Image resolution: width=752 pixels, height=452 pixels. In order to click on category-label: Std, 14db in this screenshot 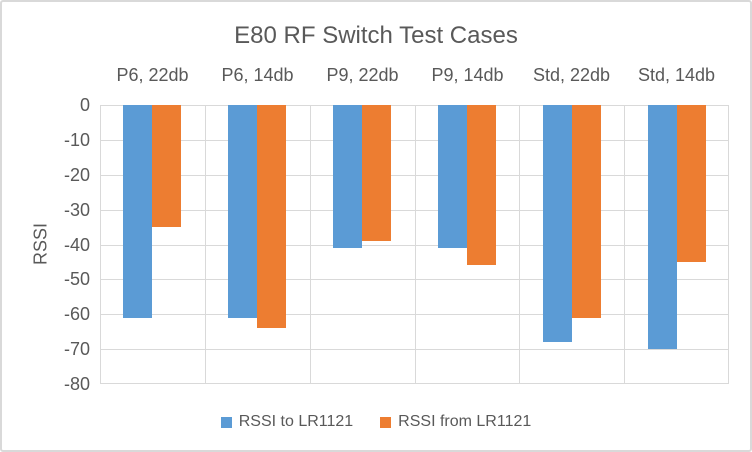, I will do `click(676, 75)`.